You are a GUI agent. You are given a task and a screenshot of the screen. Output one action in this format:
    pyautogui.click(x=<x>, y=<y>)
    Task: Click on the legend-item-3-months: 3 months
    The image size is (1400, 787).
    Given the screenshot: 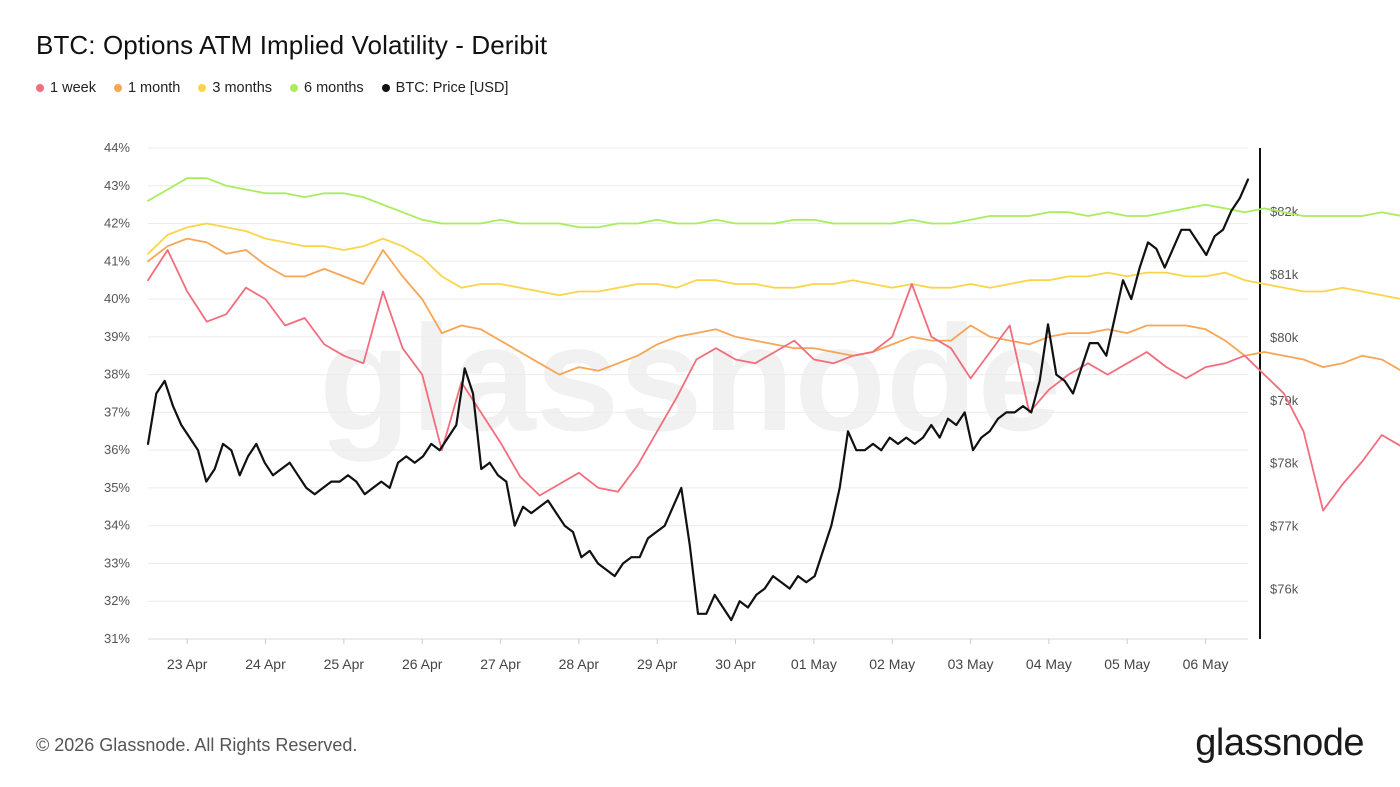 What is the action you would take?
    pyautogui.click(x=235, y=88)
    